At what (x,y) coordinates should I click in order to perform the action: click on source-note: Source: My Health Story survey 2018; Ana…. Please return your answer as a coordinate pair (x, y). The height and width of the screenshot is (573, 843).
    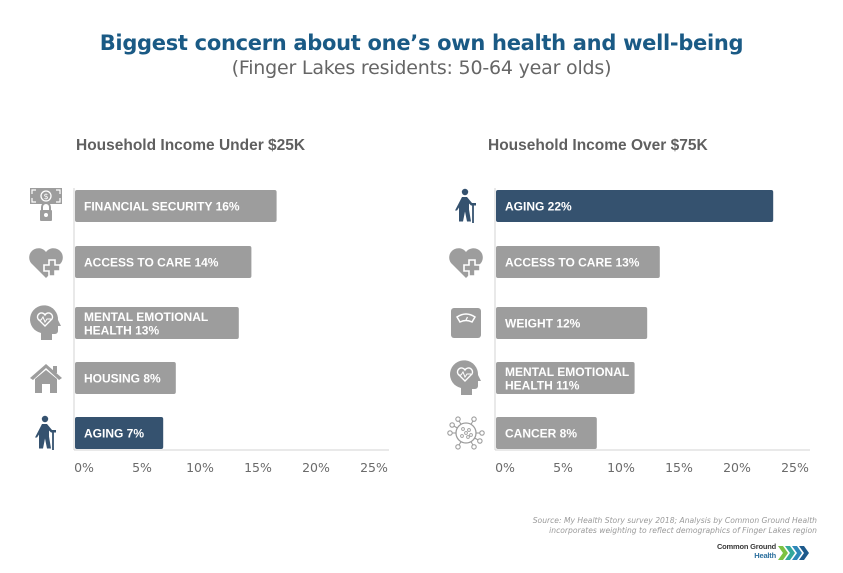
    Looking at the image, I should click on (675, 526).